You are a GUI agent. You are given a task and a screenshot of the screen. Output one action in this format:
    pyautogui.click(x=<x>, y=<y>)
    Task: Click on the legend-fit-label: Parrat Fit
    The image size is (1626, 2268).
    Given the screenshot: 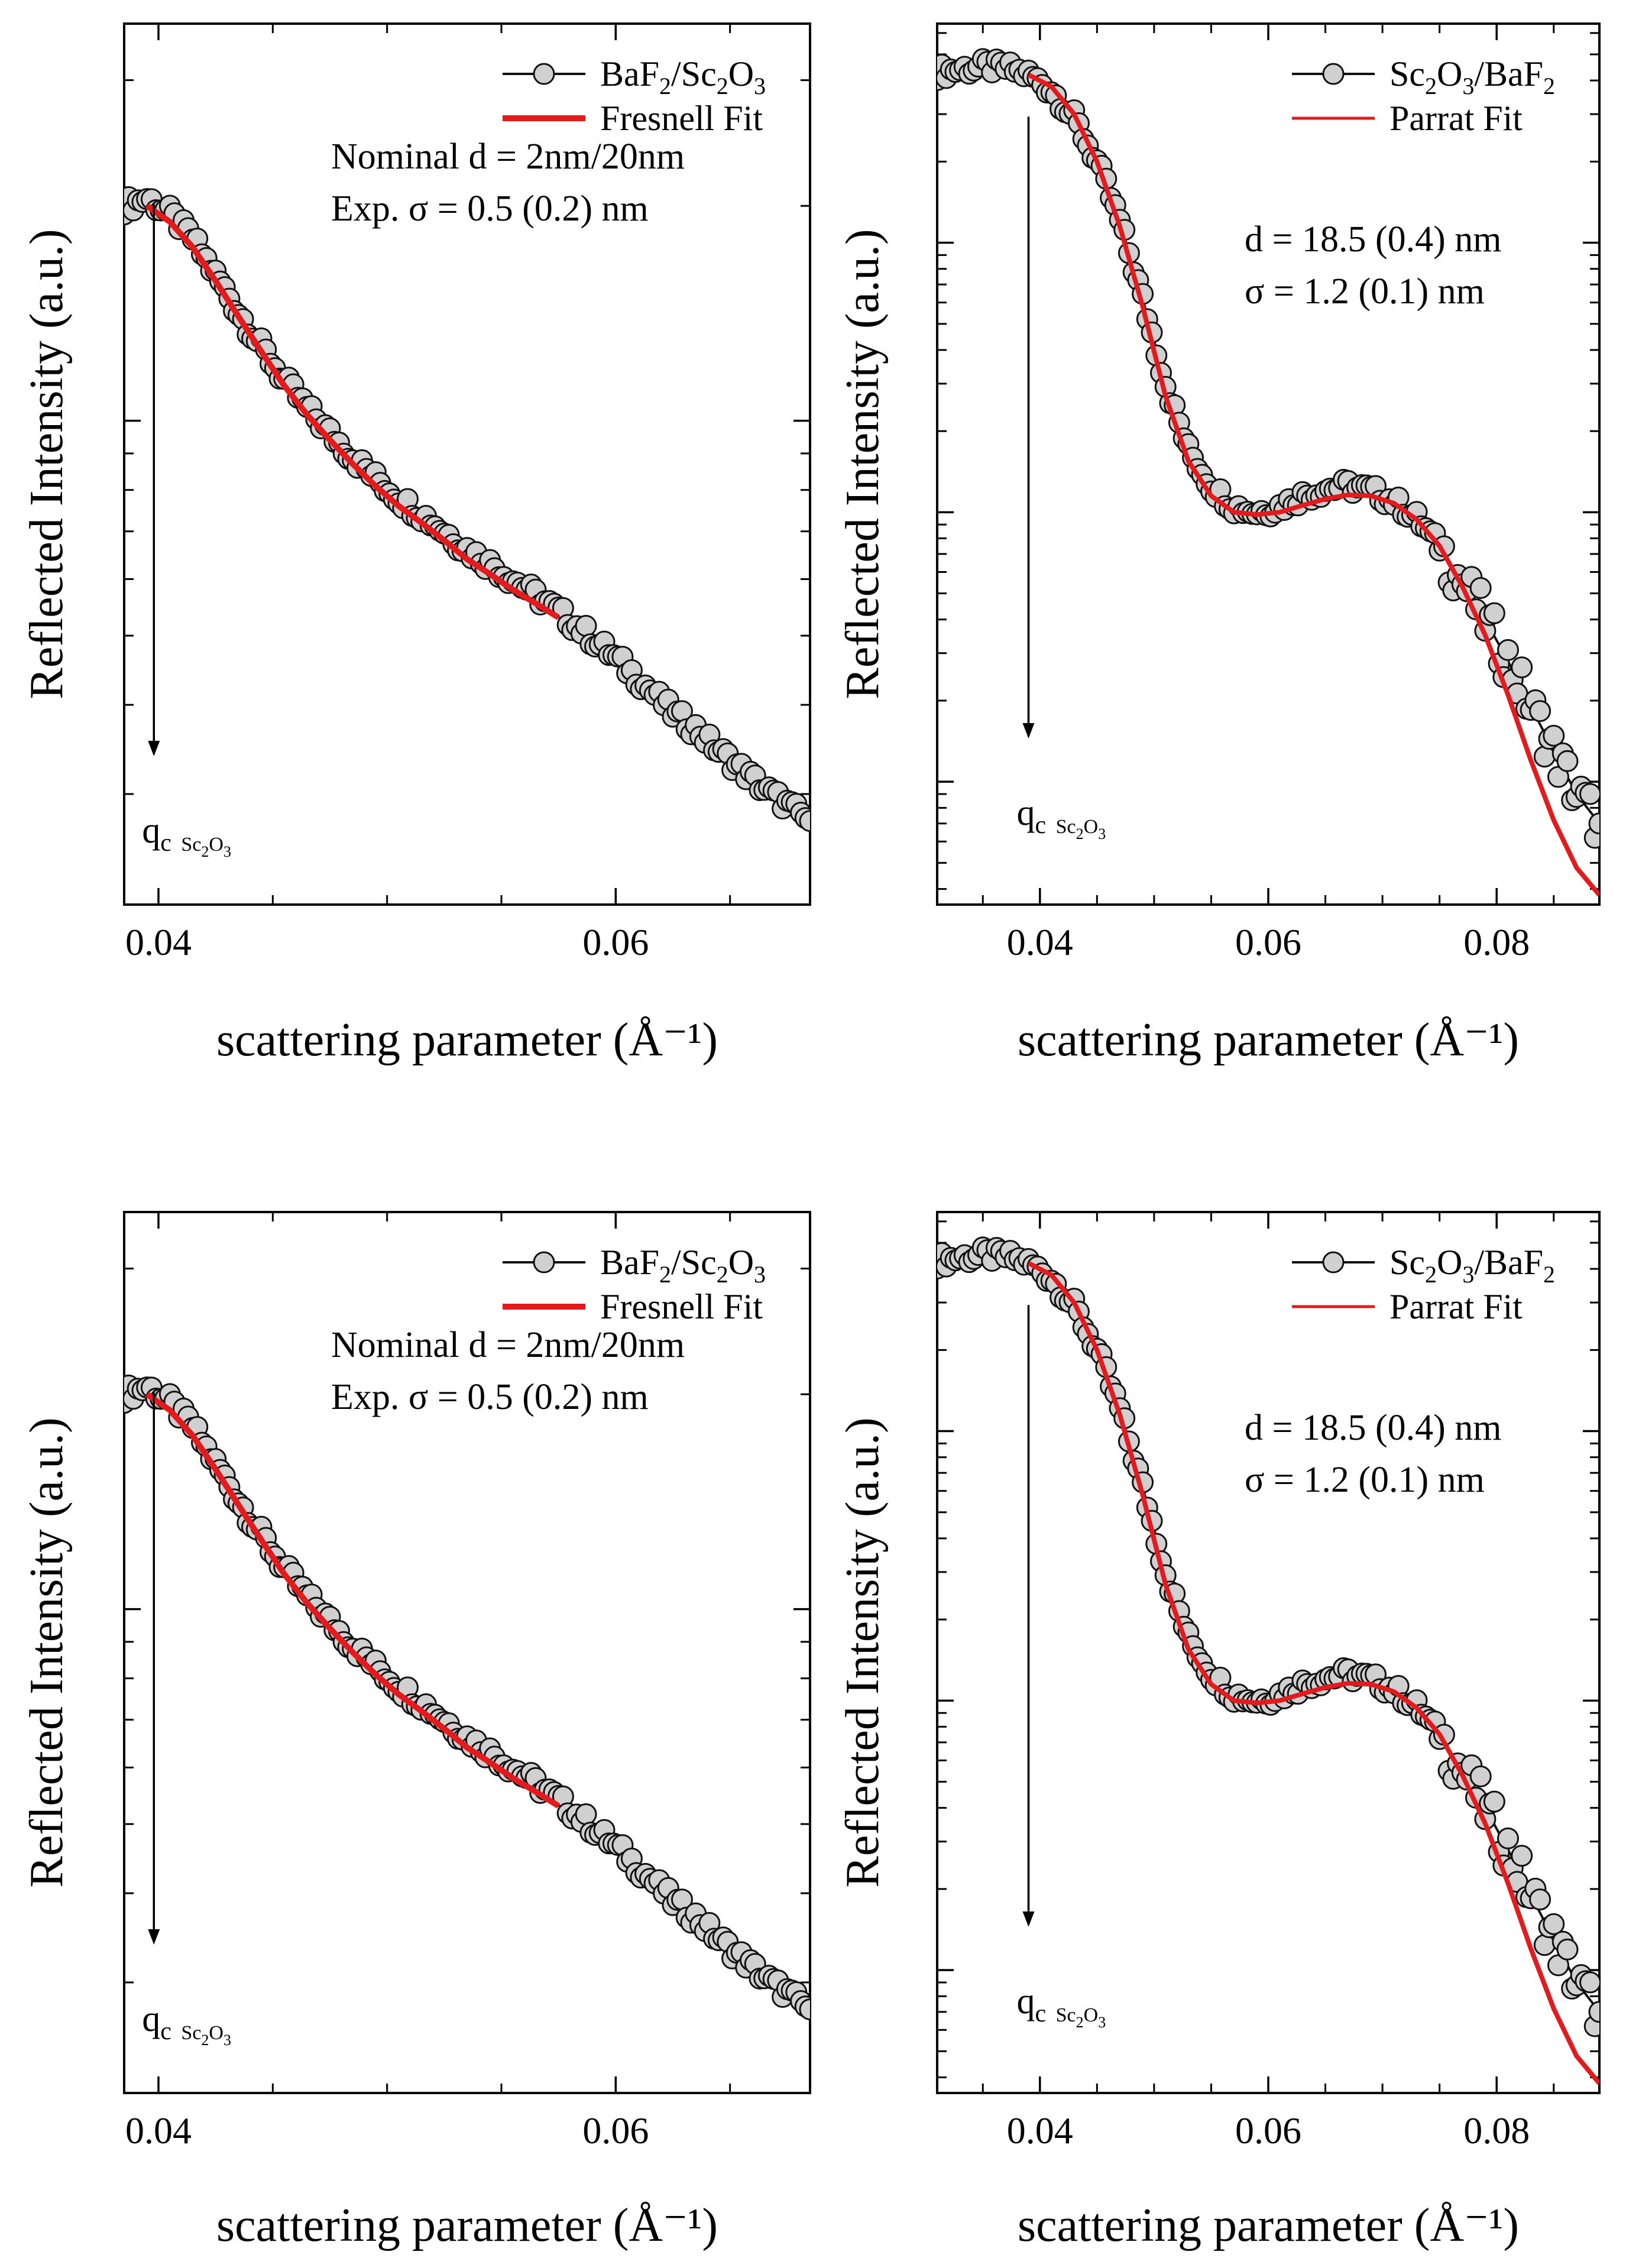 What is the action you would take?
    pyautogui.click(x=1456, y=119)
    